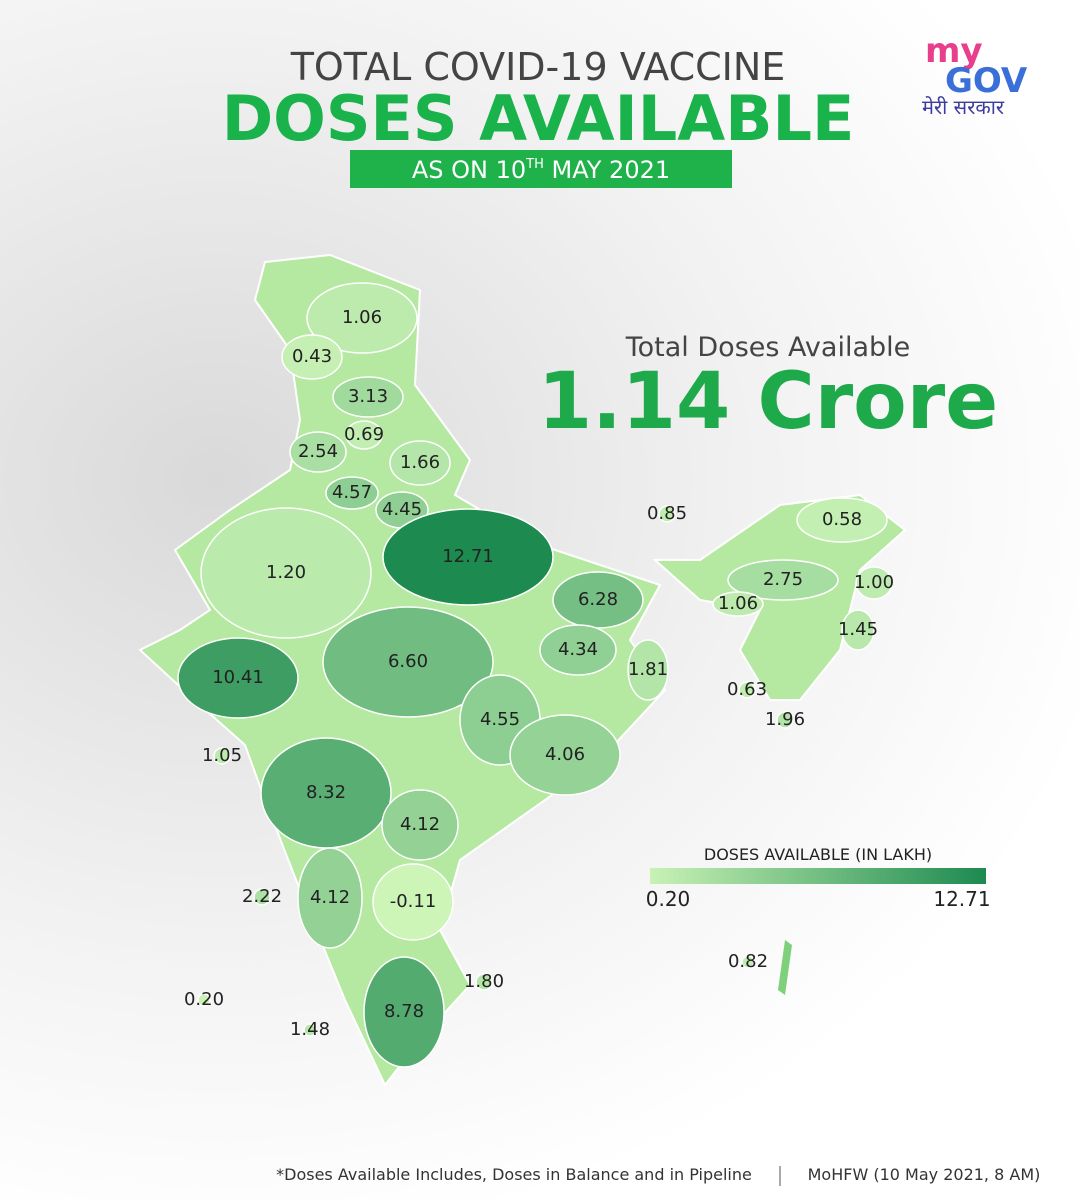 Image resolution: width=1080 pixels, height=1200 pixels. I want to click on region-label: 0.82, so click(748, 961).